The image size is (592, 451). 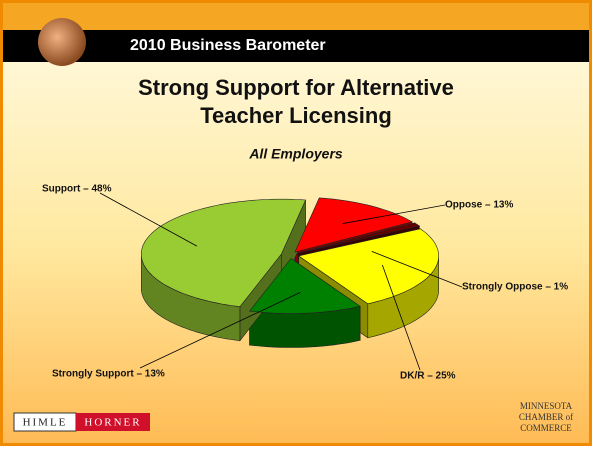 I want to click on chart-subtitle: All Employers, so click(x=295, y=154).